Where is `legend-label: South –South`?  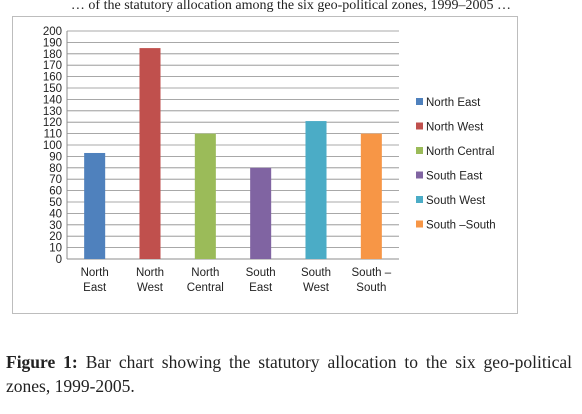
legend-label: South –South is located at coordinates (461, 226).